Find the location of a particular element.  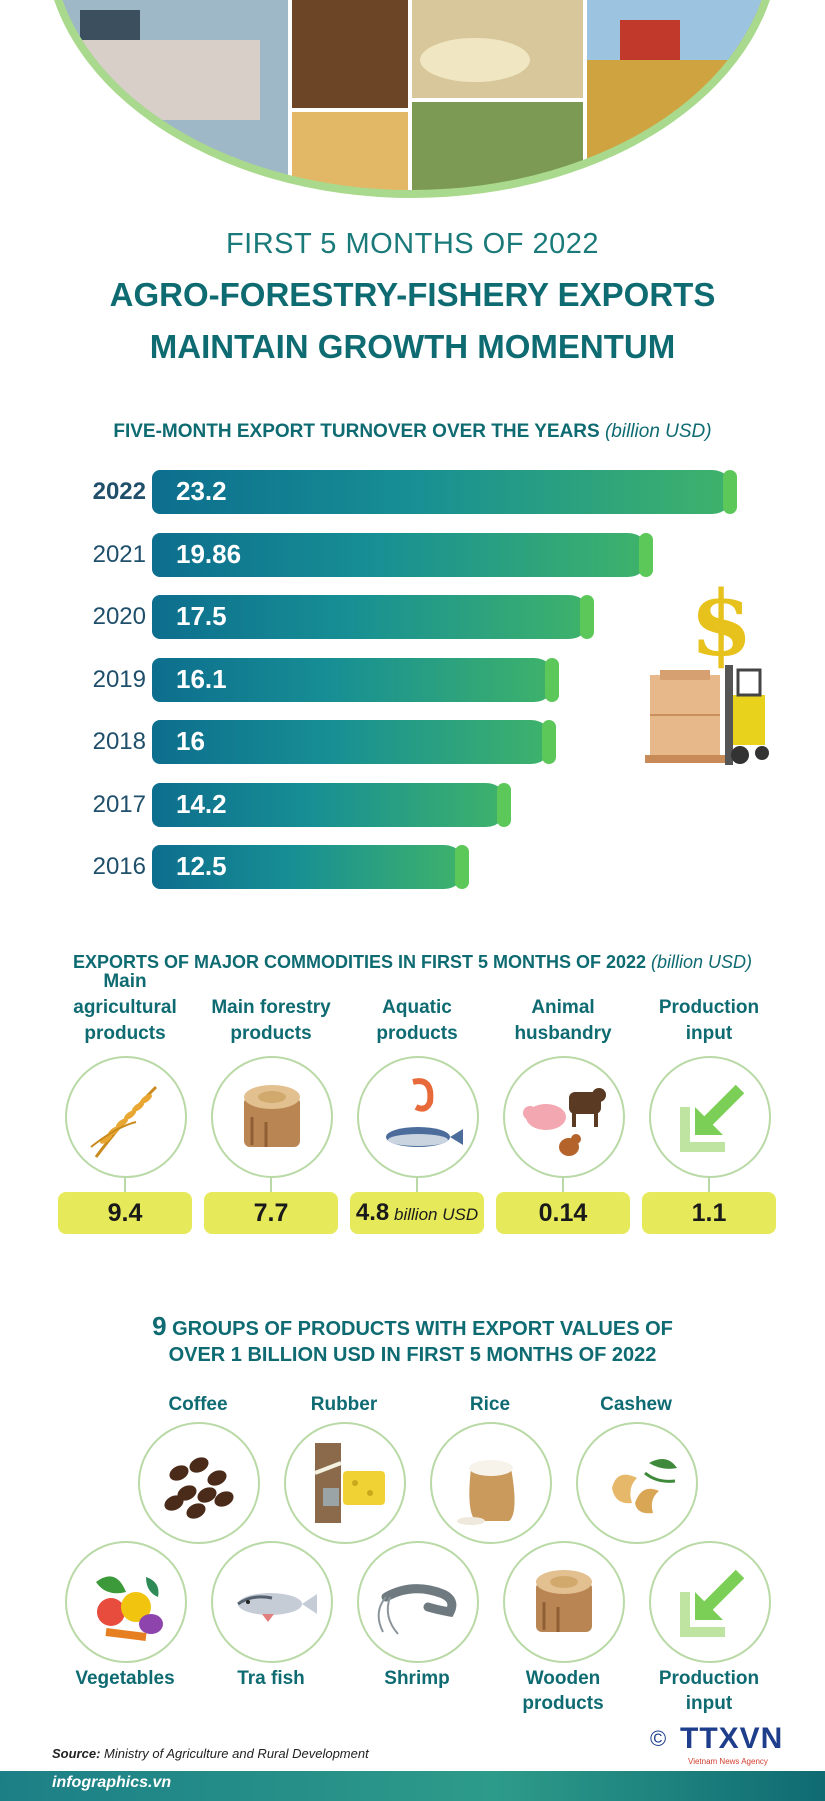

source-label: Source: is located at coordinates (76, 1753).